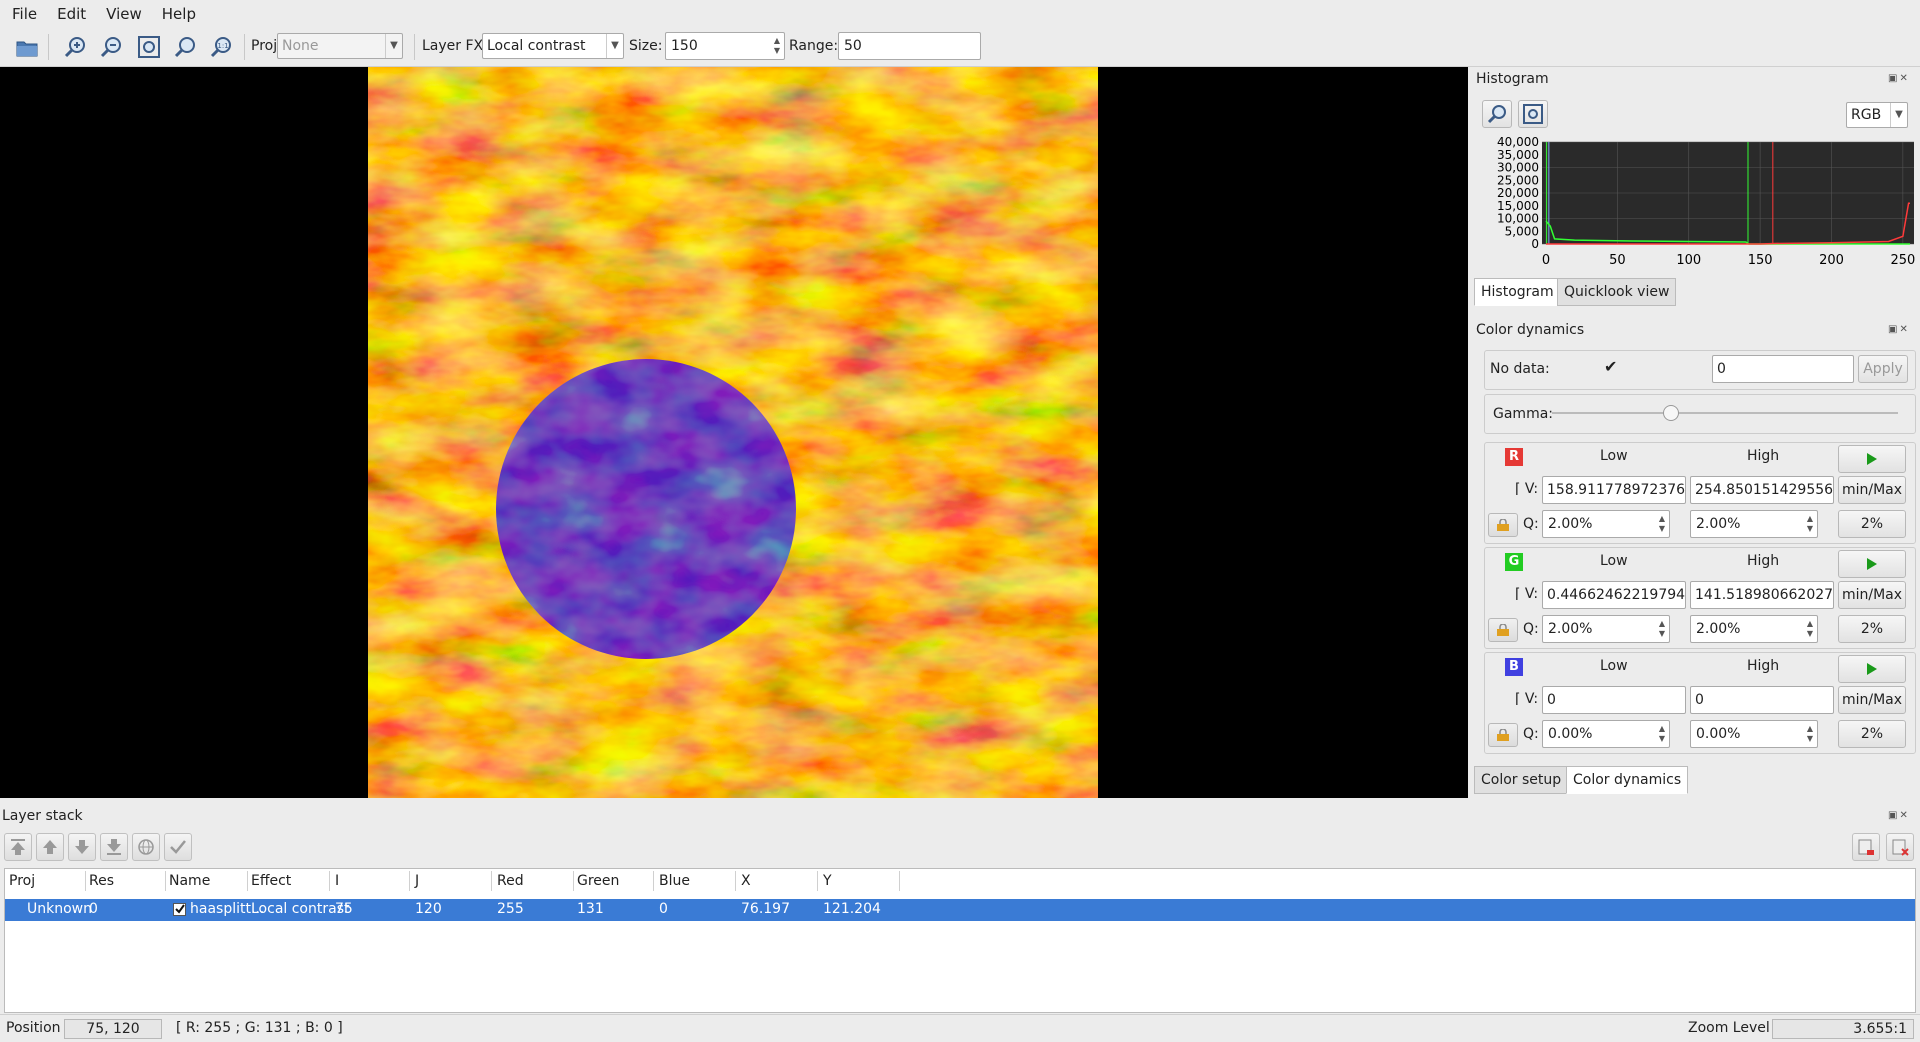  I want to click on column-header-proj: Proj, so click(22, 881).